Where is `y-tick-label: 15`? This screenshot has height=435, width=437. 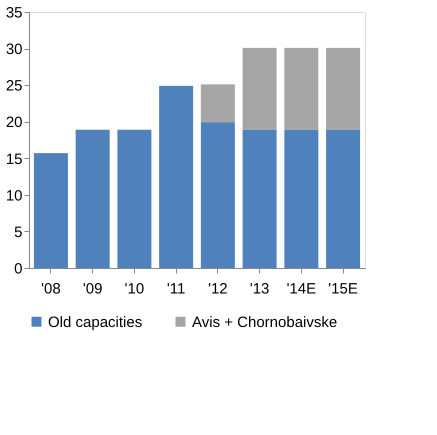
y-tick-label: 15 is located at coordinates (14, 159).